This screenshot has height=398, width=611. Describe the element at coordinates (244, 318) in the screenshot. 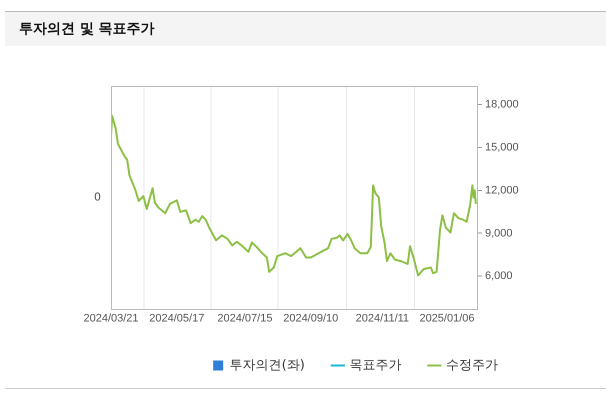

I see `x-tick-label: 2024/07/15` at that location.